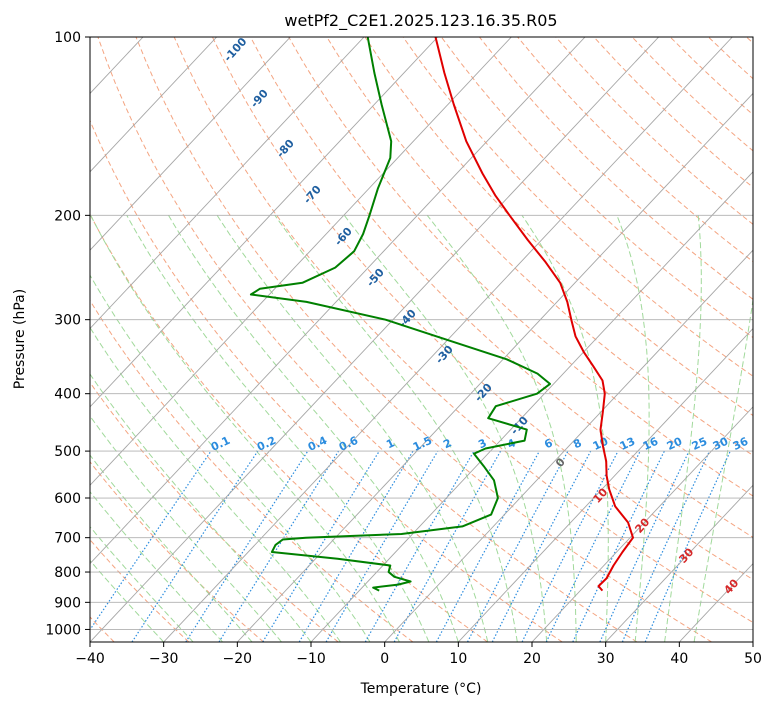  I want to click on x-tick-label: −40, so click(90, 659).